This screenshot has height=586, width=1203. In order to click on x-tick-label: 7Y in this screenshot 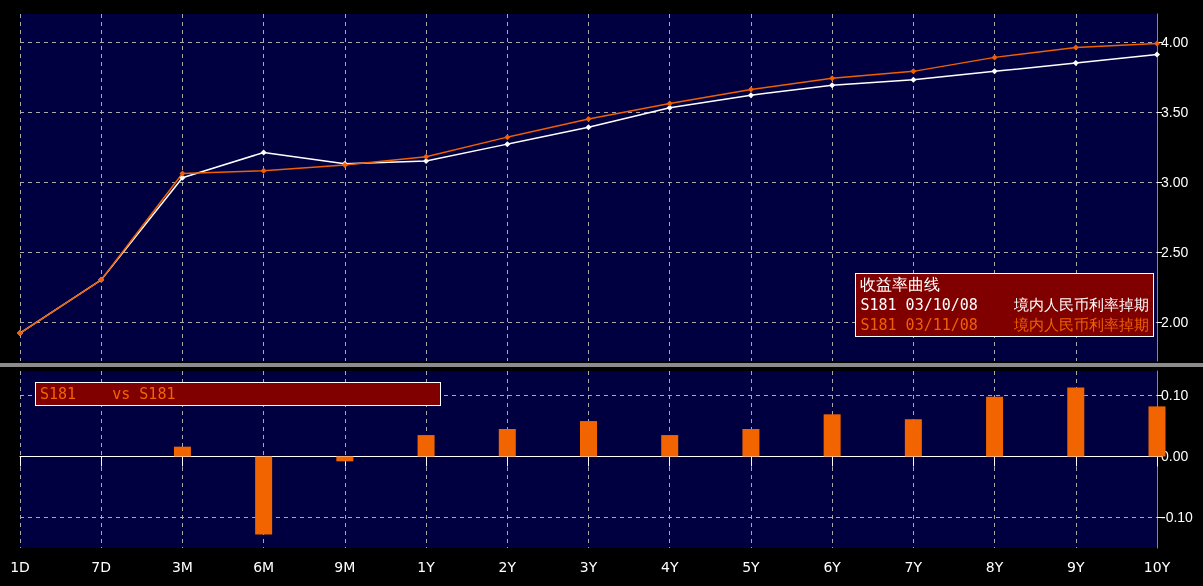, I will do `click(913, 567)`.